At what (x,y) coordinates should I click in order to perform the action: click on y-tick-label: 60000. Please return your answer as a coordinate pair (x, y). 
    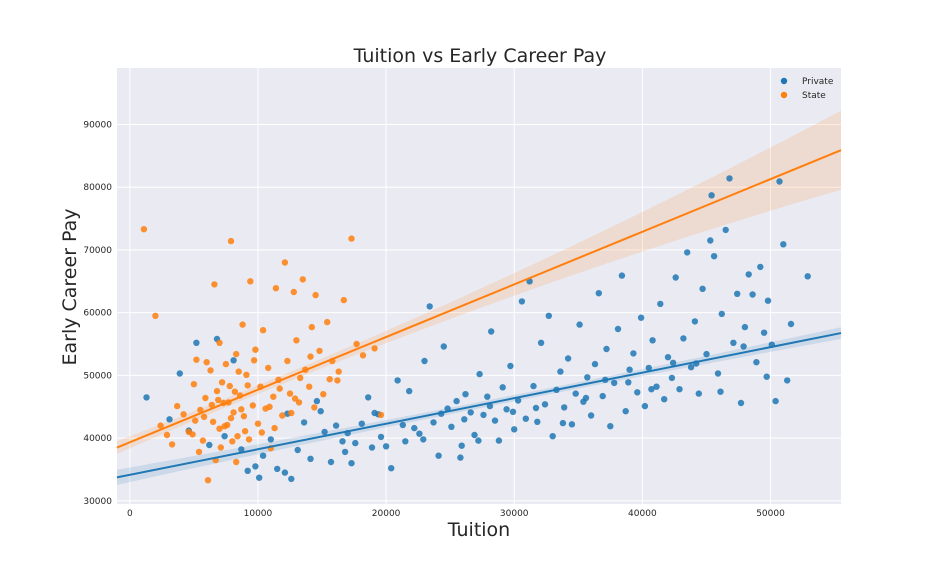
    Looking at the image, I should click on (97, 314).